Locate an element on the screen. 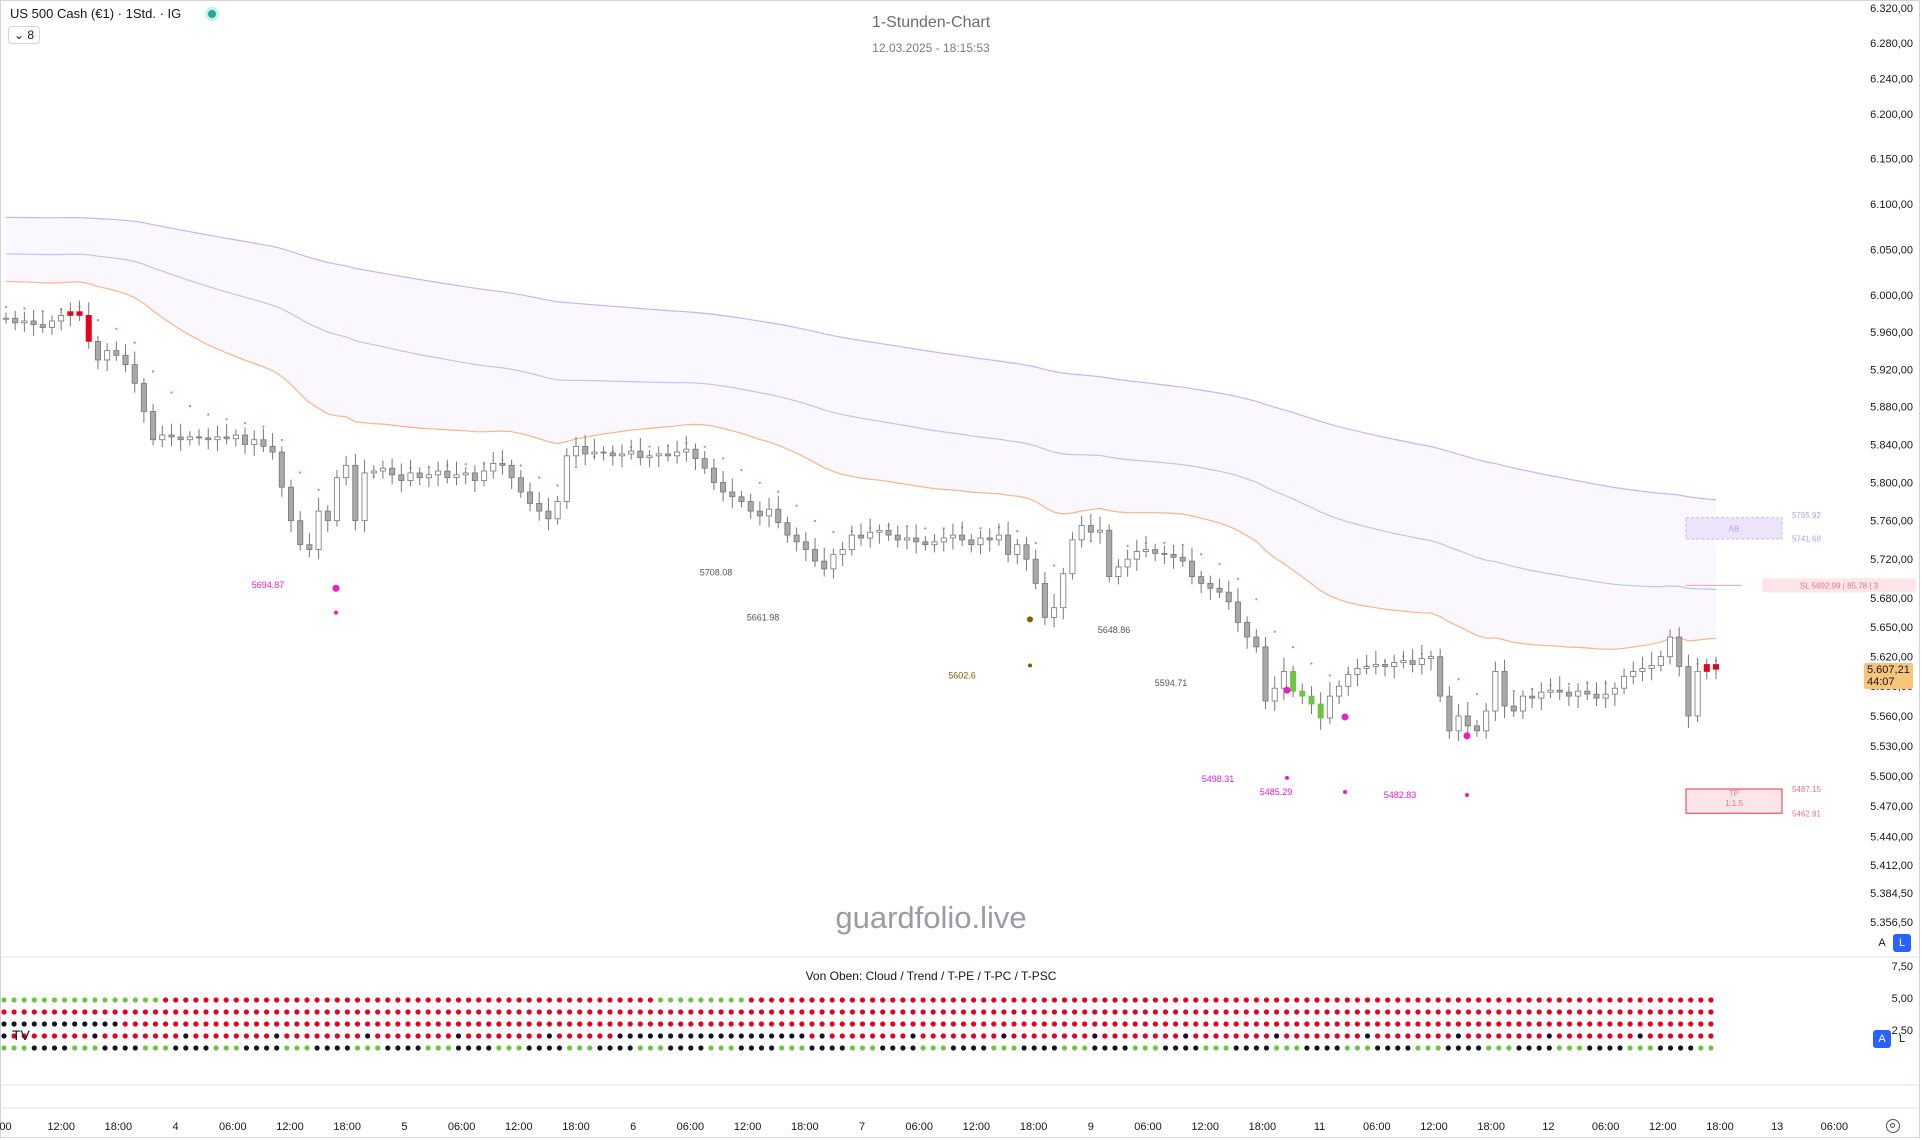  signal-dot is located at coordinates (1030, 619).